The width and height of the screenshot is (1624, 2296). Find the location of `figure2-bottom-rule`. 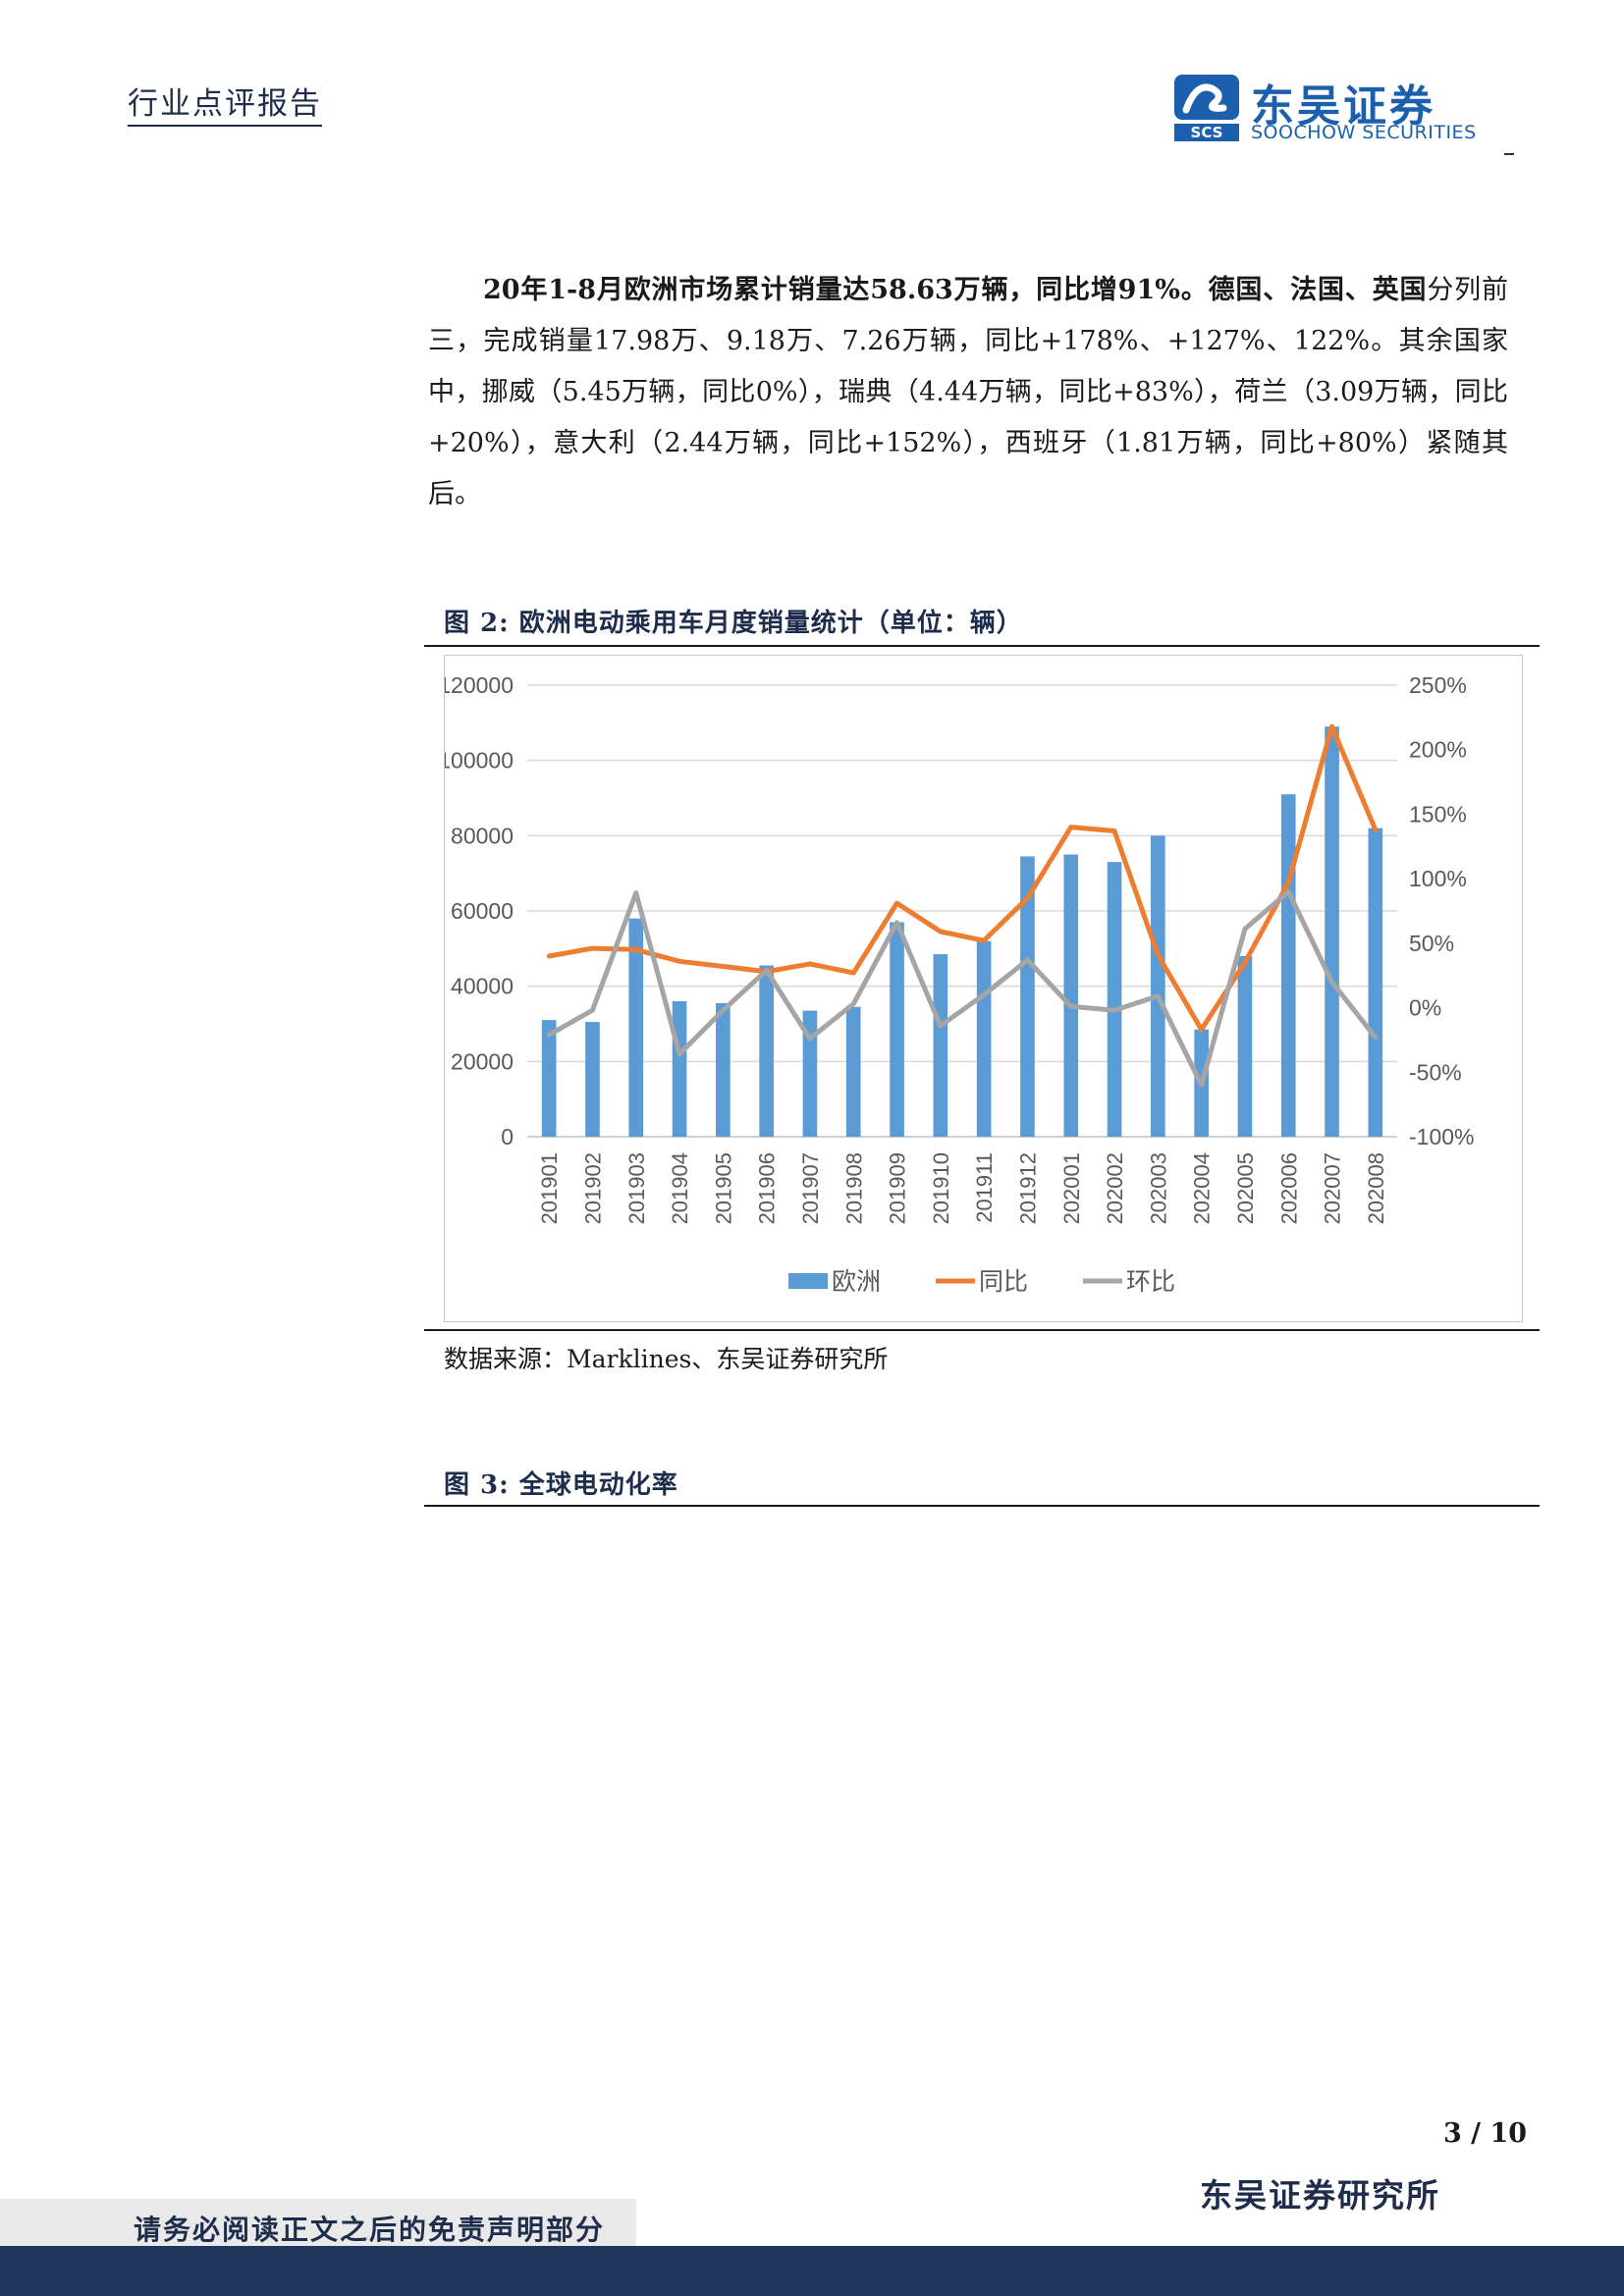

figure2-bottom-rule is located at coordinates (982, 1330).